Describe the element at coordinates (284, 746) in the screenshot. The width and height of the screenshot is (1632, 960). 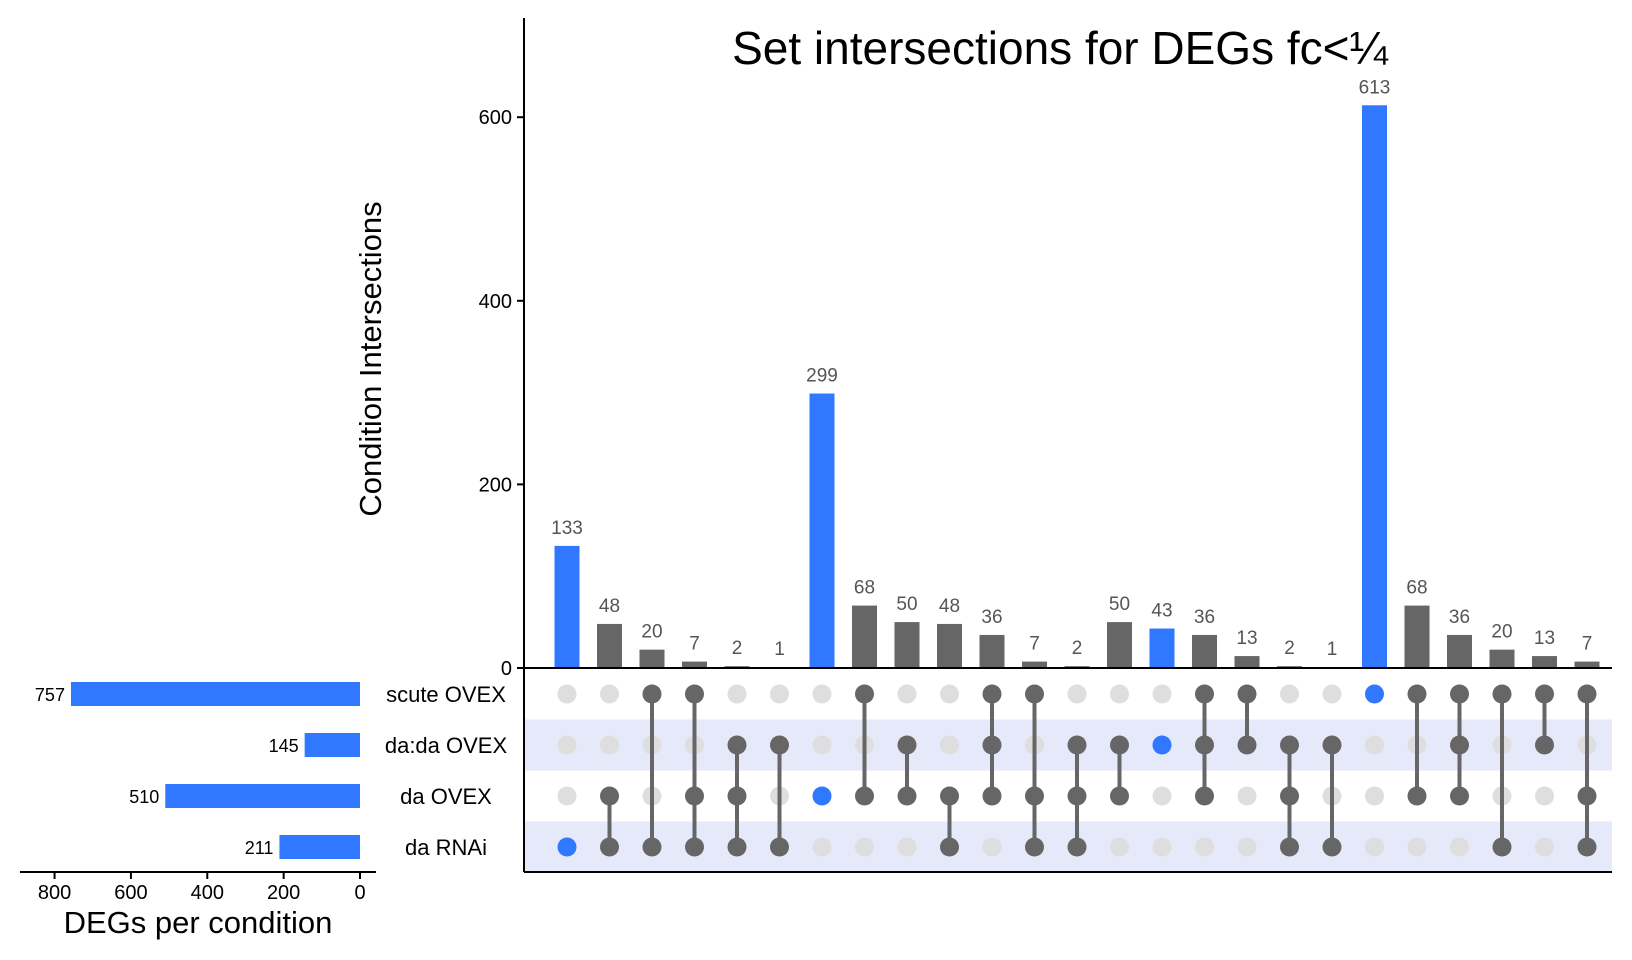
I see `set-size-value-label: 145` at that location.